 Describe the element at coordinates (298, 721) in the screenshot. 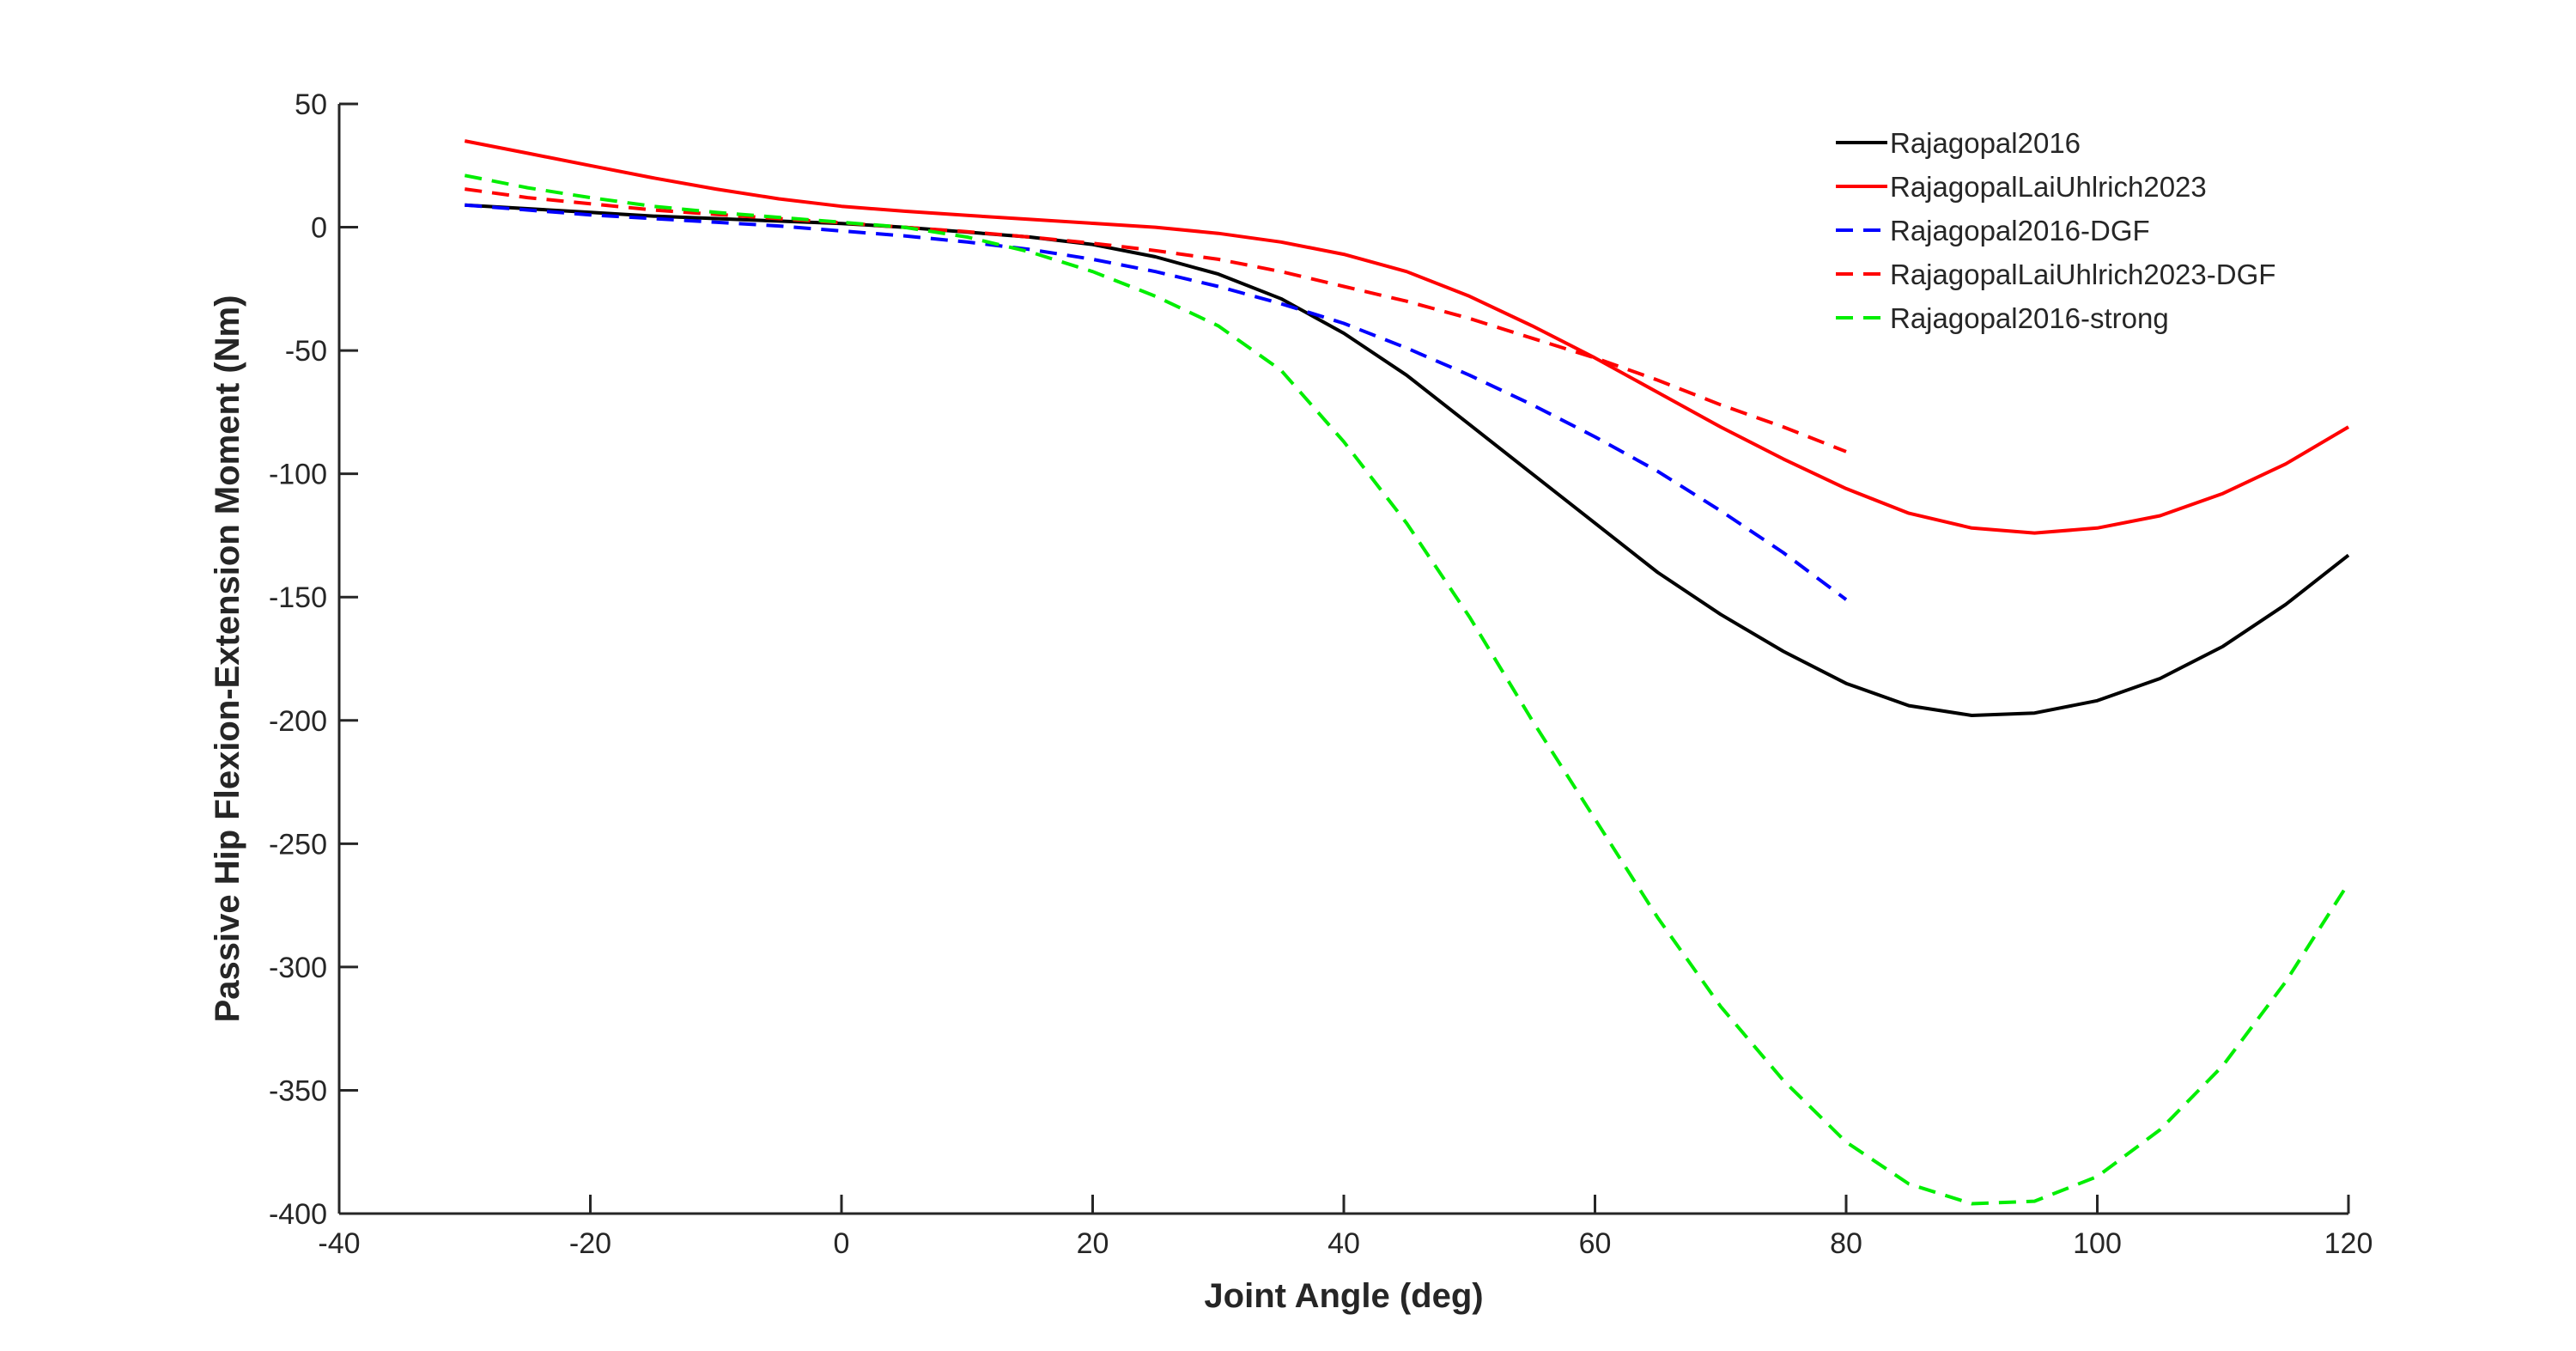

I see `y-tick-label: -200` at that location.